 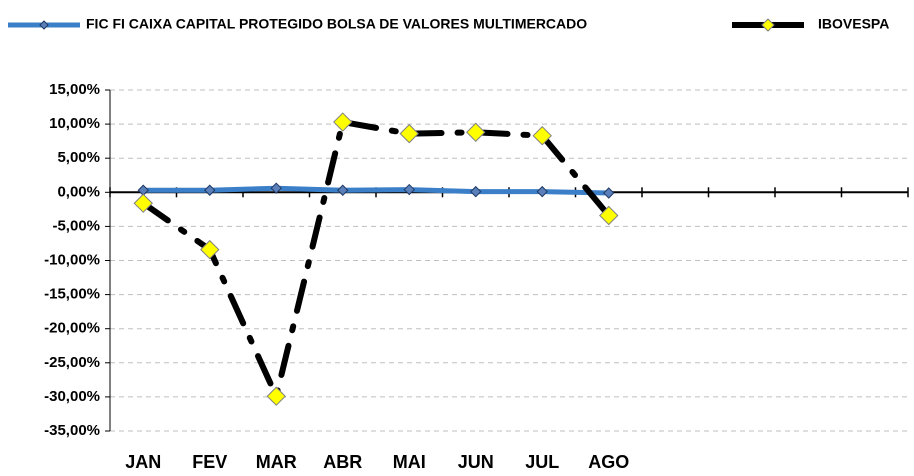 What do you see at coordinates (476, 462) in the screenshot?
I see `x-tick-label: JUN` at bounding box center [476, 462].